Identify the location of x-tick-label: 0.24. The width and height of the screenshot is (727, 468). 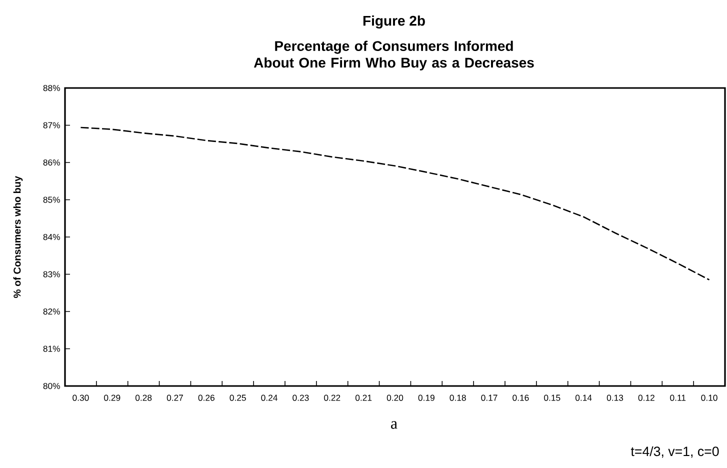
(269, 397).